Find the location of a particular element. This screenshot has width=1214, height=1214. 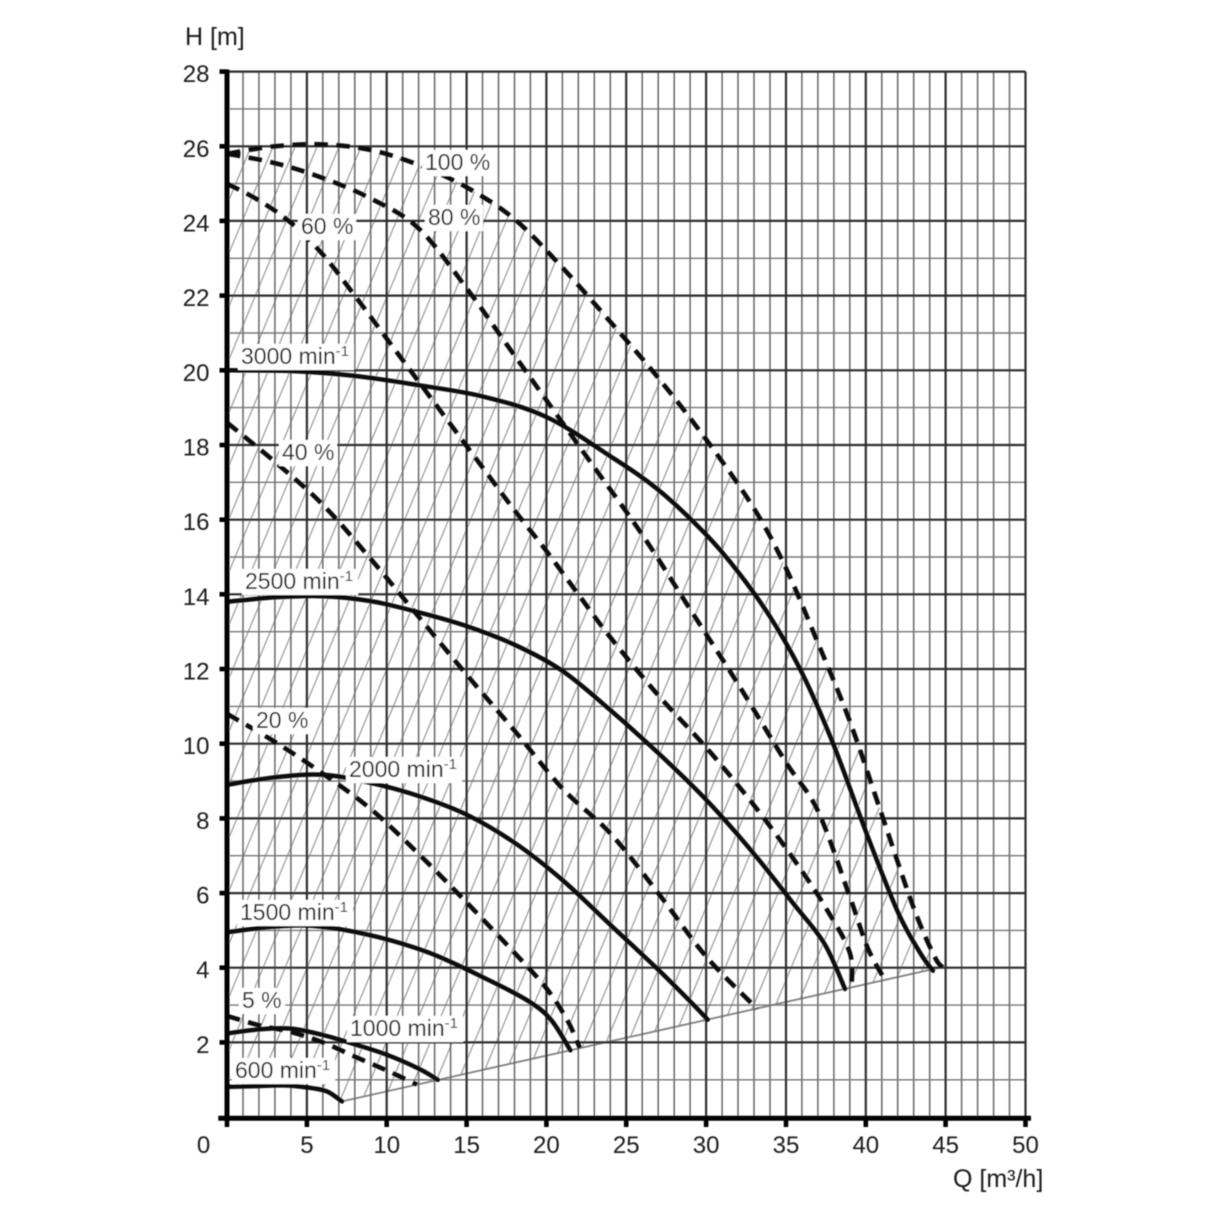

svg-text: 4 is located at coordinates (202, 970).